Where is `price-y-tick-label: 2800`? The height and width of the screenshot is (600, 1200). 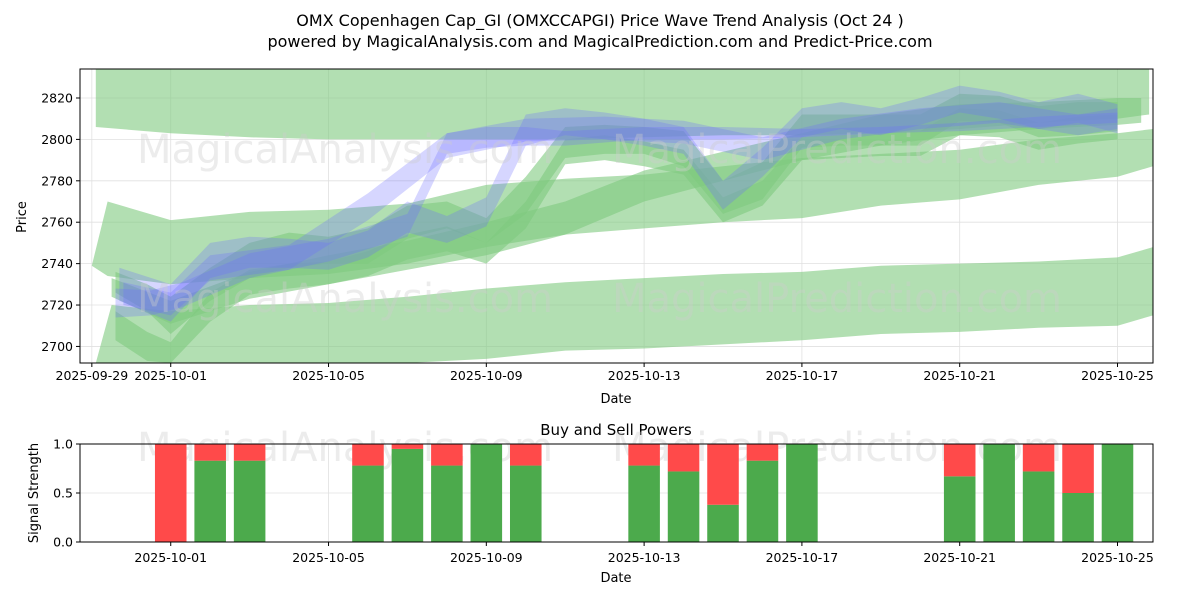 price-y-tick-label: 2800 is located at coordinates (57, 139).